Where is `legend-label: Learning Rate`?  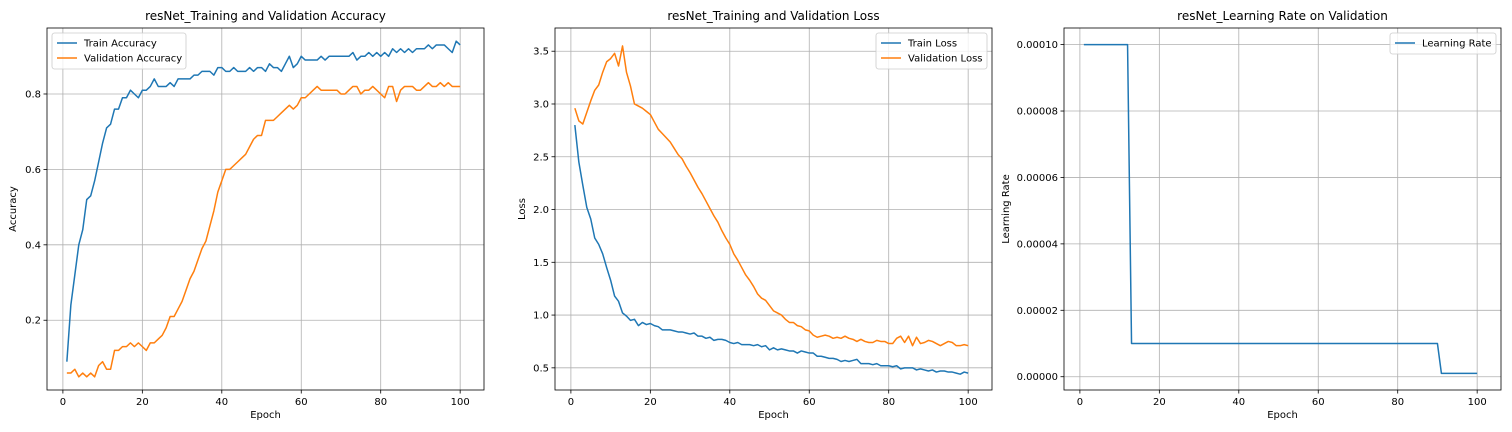 legend-label: Learning Rate is located at coordinates (1457, 44).